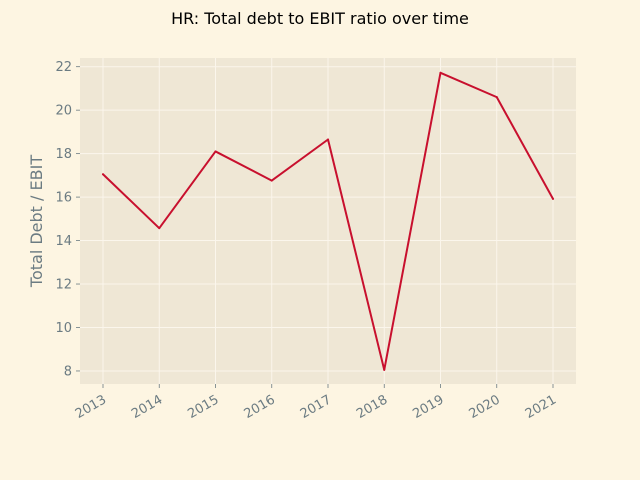 This screenshot has width=640, height=480. What do you see at coordinates (63, 154) in the screenshot?
I see `y-tick-label: 18` at bounding box center [63, 154].